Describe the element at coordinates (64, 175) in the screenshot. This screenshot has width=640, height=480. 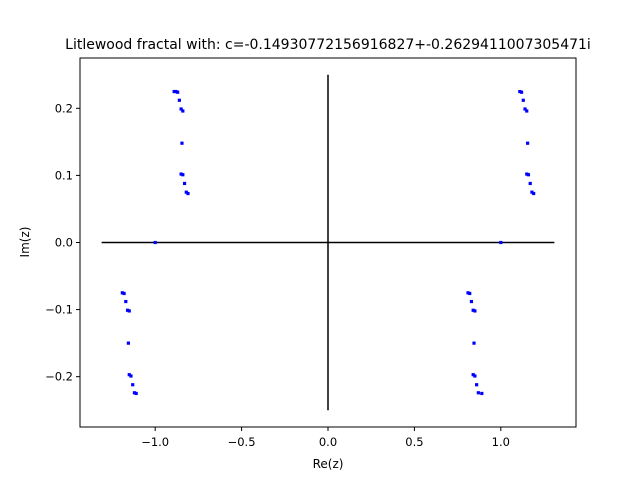
I see `y-tick-label: 0.1` at that location.